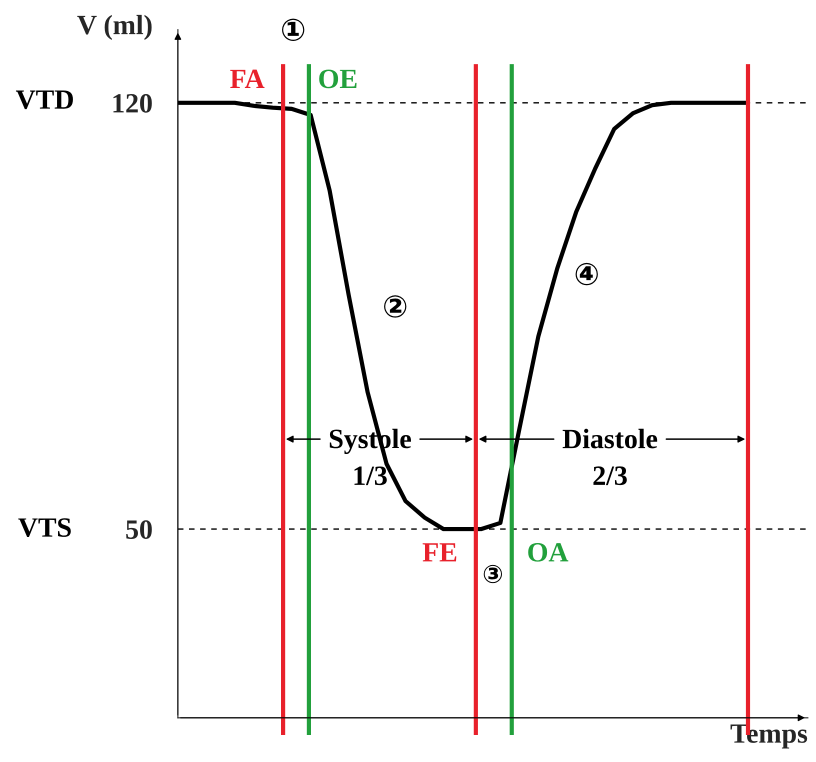 The image size is (816, 762). What do you see at coordinates (548, 552) in the screenshot?
I see `annotation: OA` at bounding box center [548, 552].